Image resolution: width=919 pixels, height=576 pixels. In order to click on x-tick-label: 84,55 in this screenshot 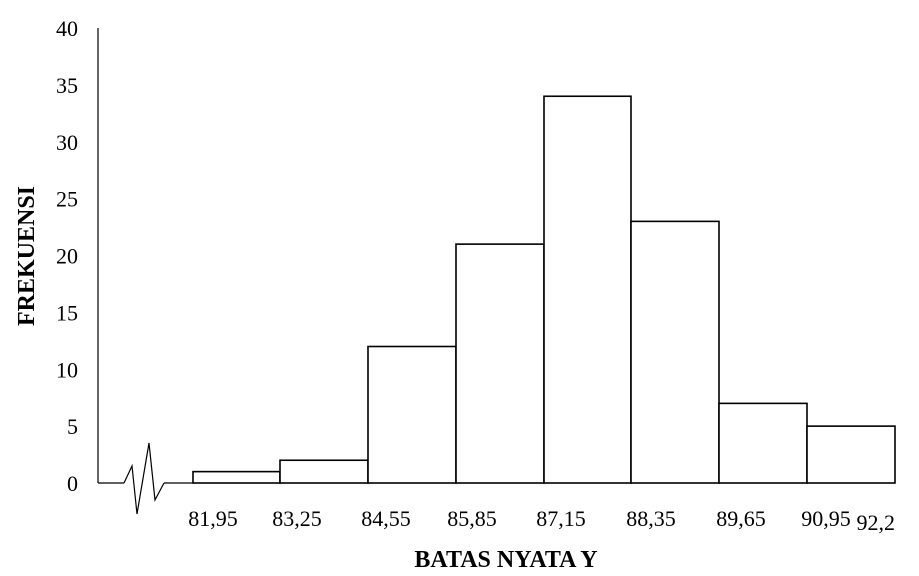, I will do `click(386, 518)`.